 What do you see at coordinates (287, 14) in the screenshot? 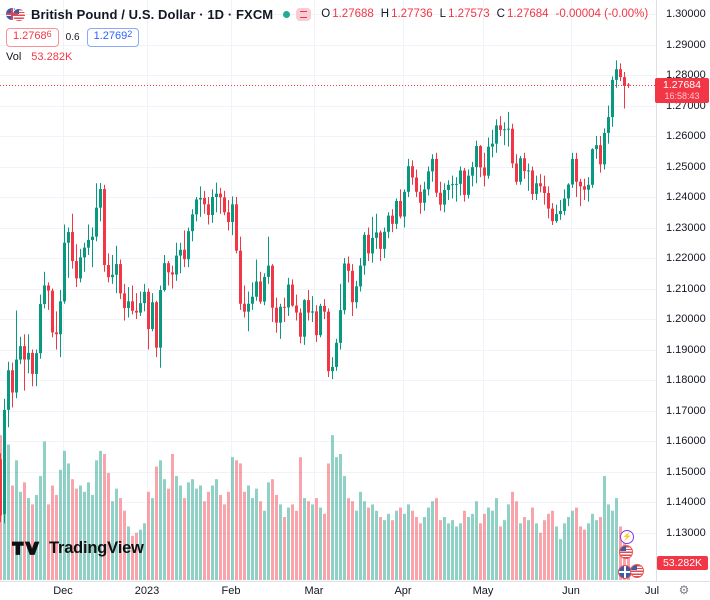
I see `market-open-dot-icon` at bounding box center [287, 14].